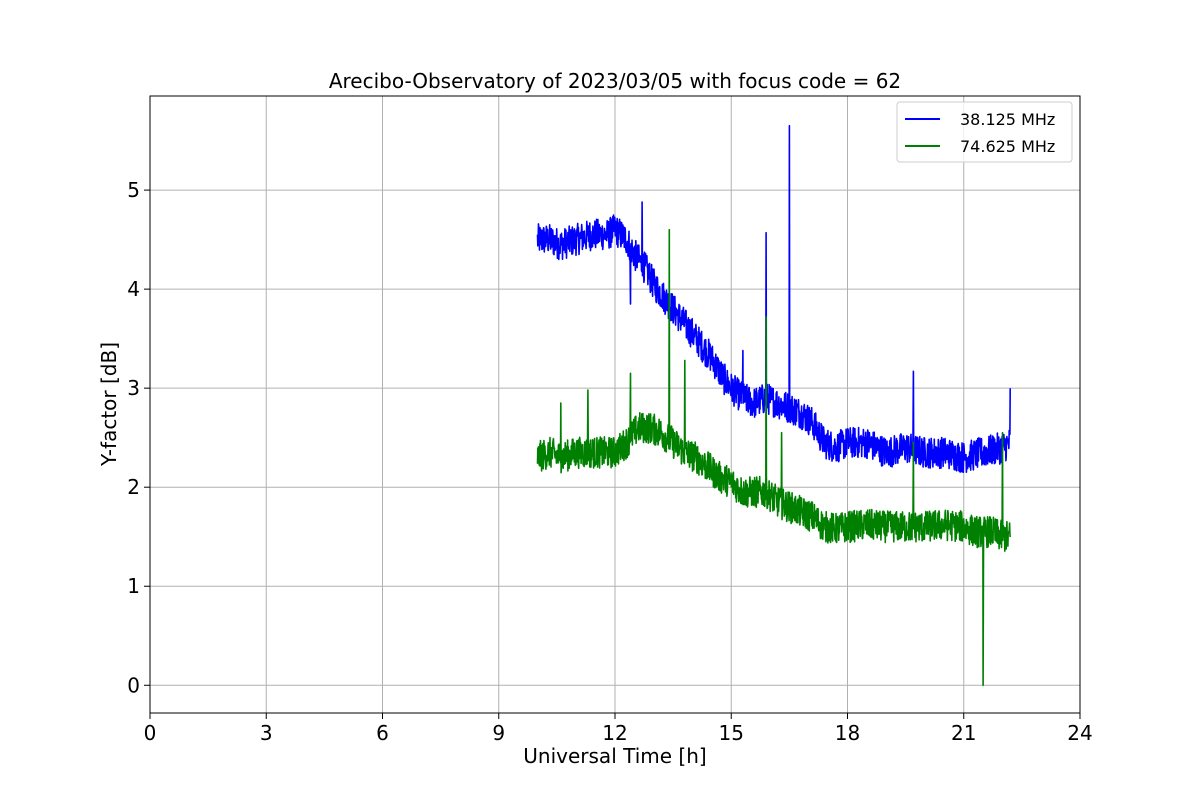  What do you see at coordinates (1079, 733) in the screenshot?
I see `x-tick-label: 24` at bounding box center [1079, 733].